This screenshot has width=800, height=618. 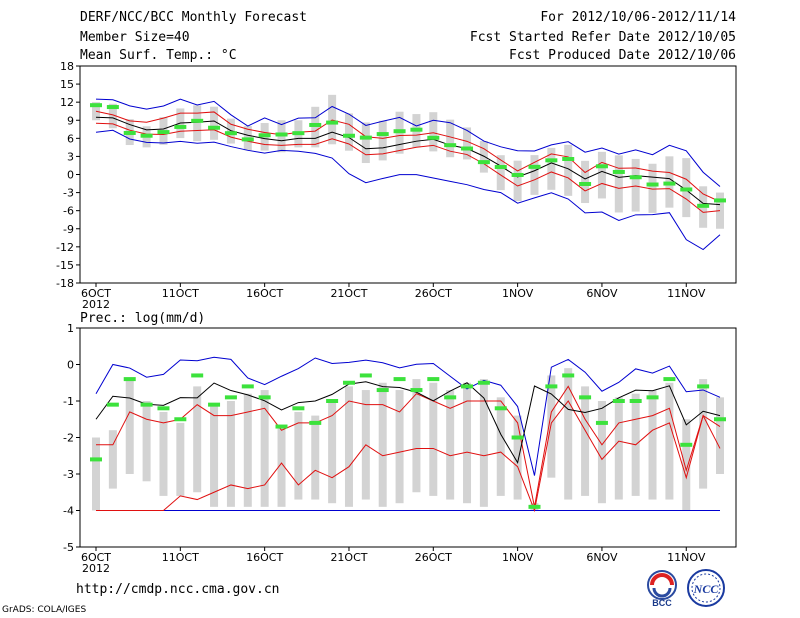 What do you see at coordinates (638, 17) in the screenshot?
I see `forecast-period: For 2012/10/06-2012/11/14` at bounding box center [638, 17].